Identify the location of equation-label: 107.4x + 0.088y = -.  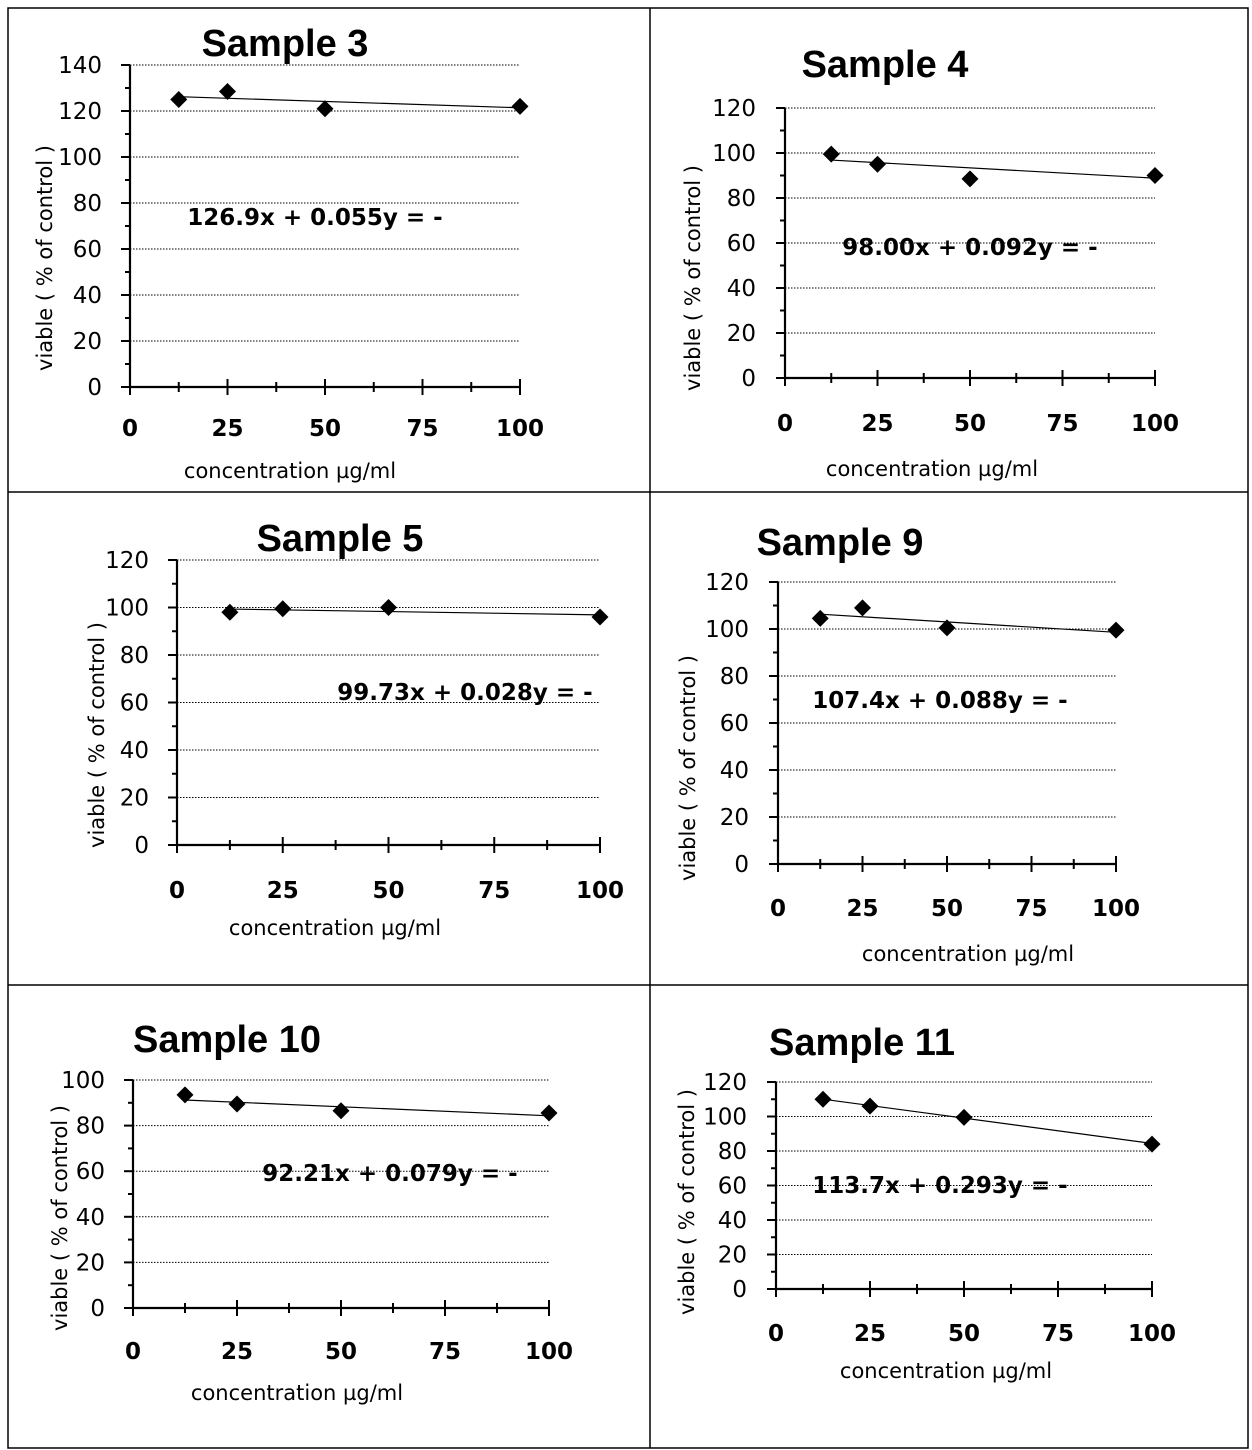
(939, 701).